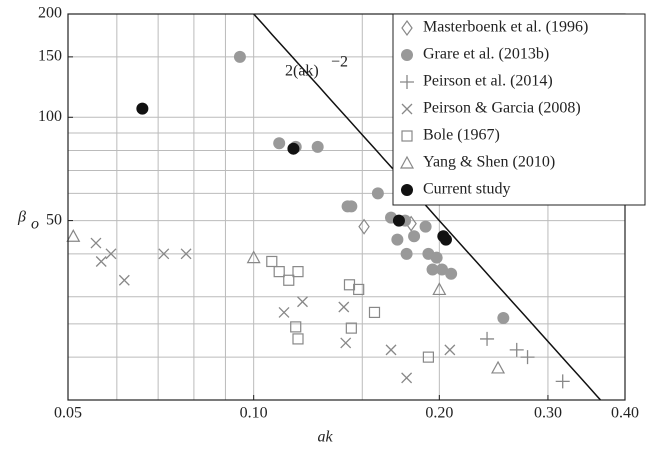 The image size is (651, 453). Describe the element at coordinates (502, 108) in the screenshot. I see `legend-label: Peirson & Garcia (2008)` at that location.